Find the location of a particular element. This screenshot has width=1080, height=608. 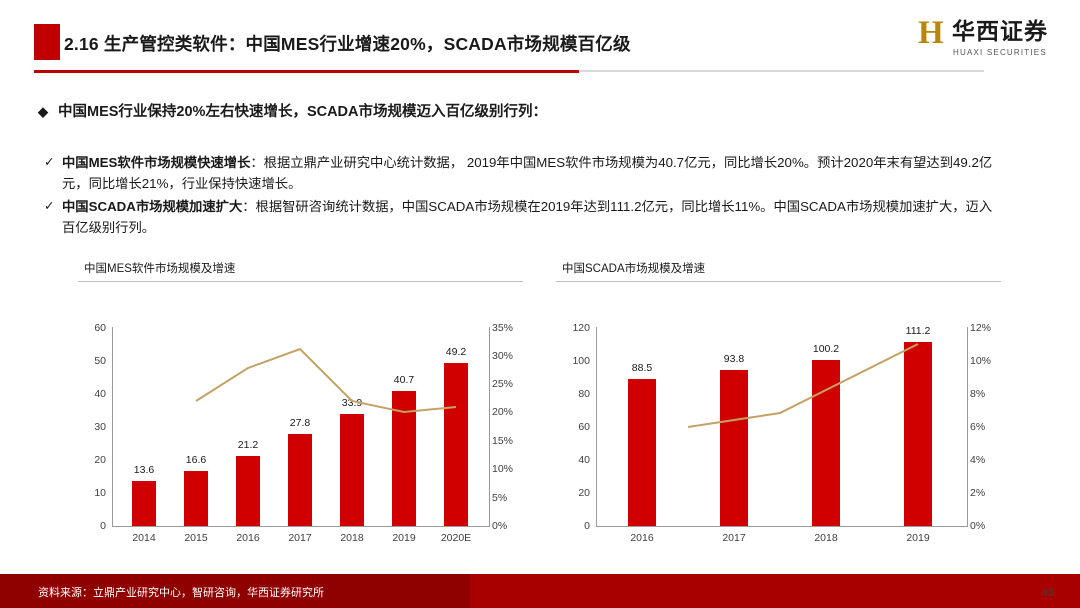

mes-ytick-50: 50 is located at coordinates (100, 361).